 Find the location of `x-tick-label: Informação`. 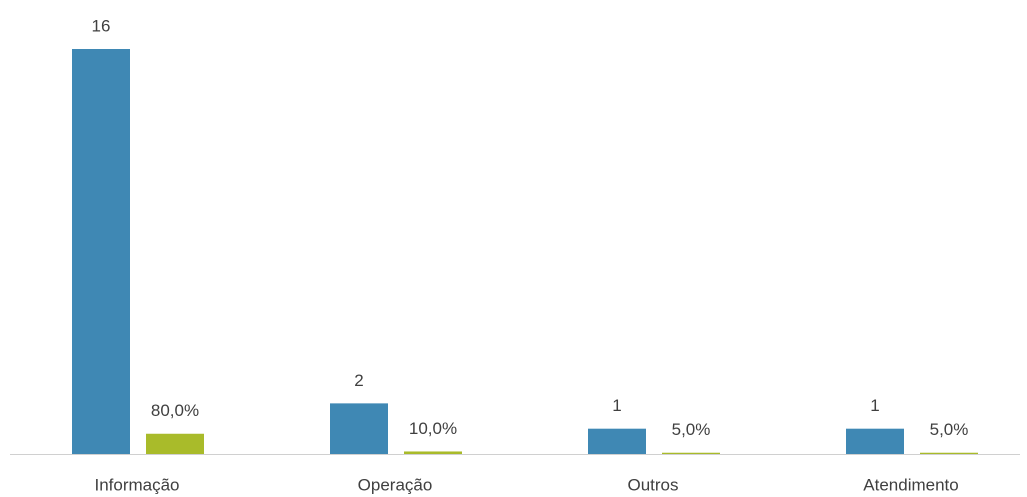

x-tick-label: Informação is located at coordinates (136, 484).